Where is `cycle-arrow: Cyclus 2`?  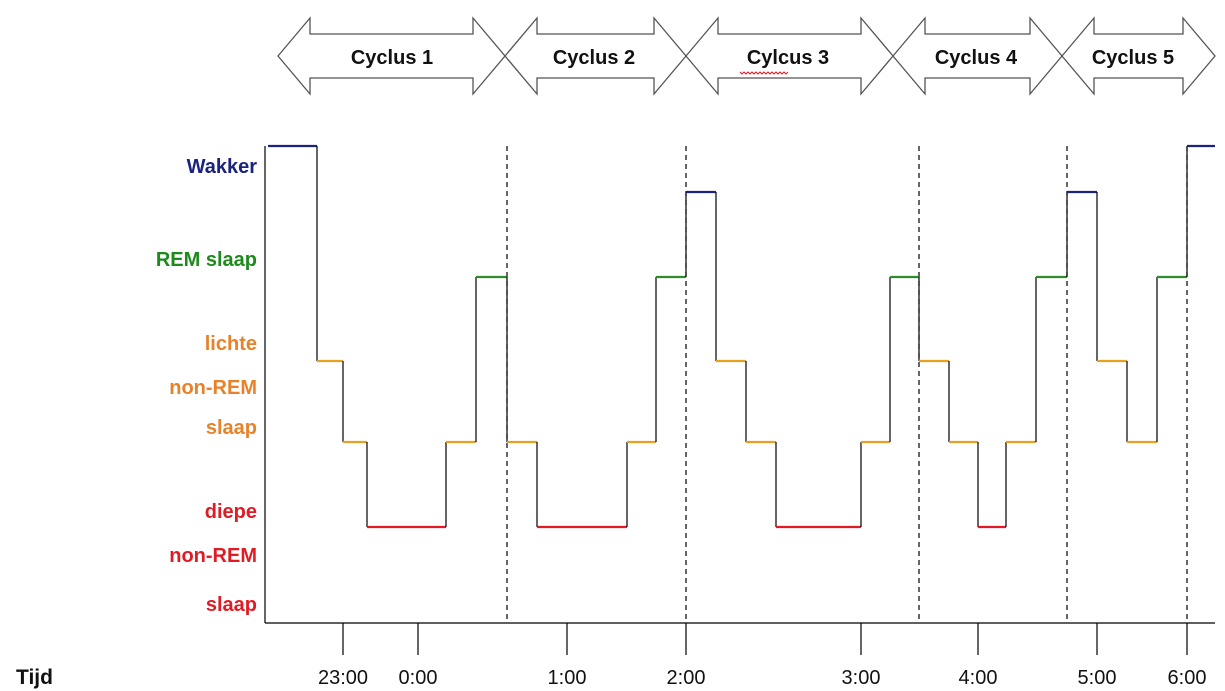
cycle-arrow: Cyclus 2 is located at coordinates (595, 56).